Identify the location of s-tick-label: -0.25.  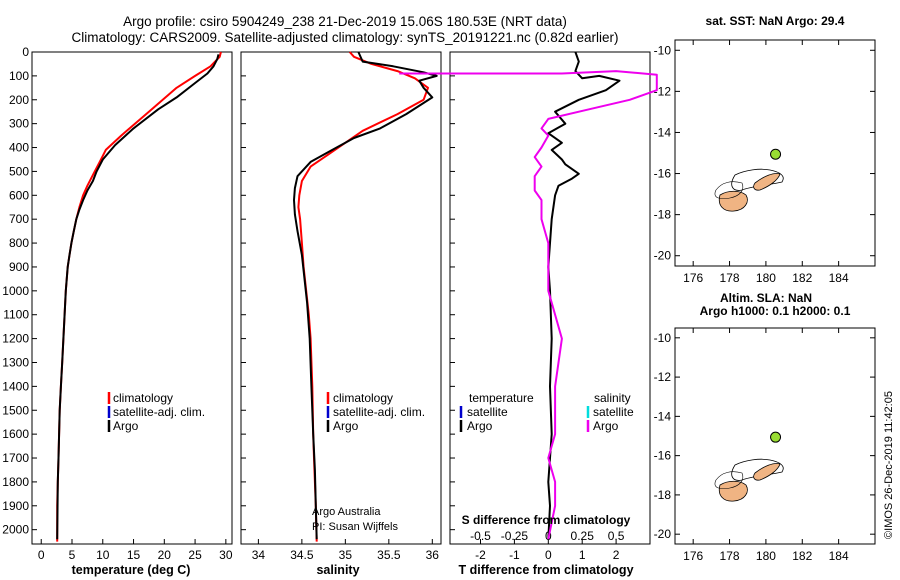
(515, 536).